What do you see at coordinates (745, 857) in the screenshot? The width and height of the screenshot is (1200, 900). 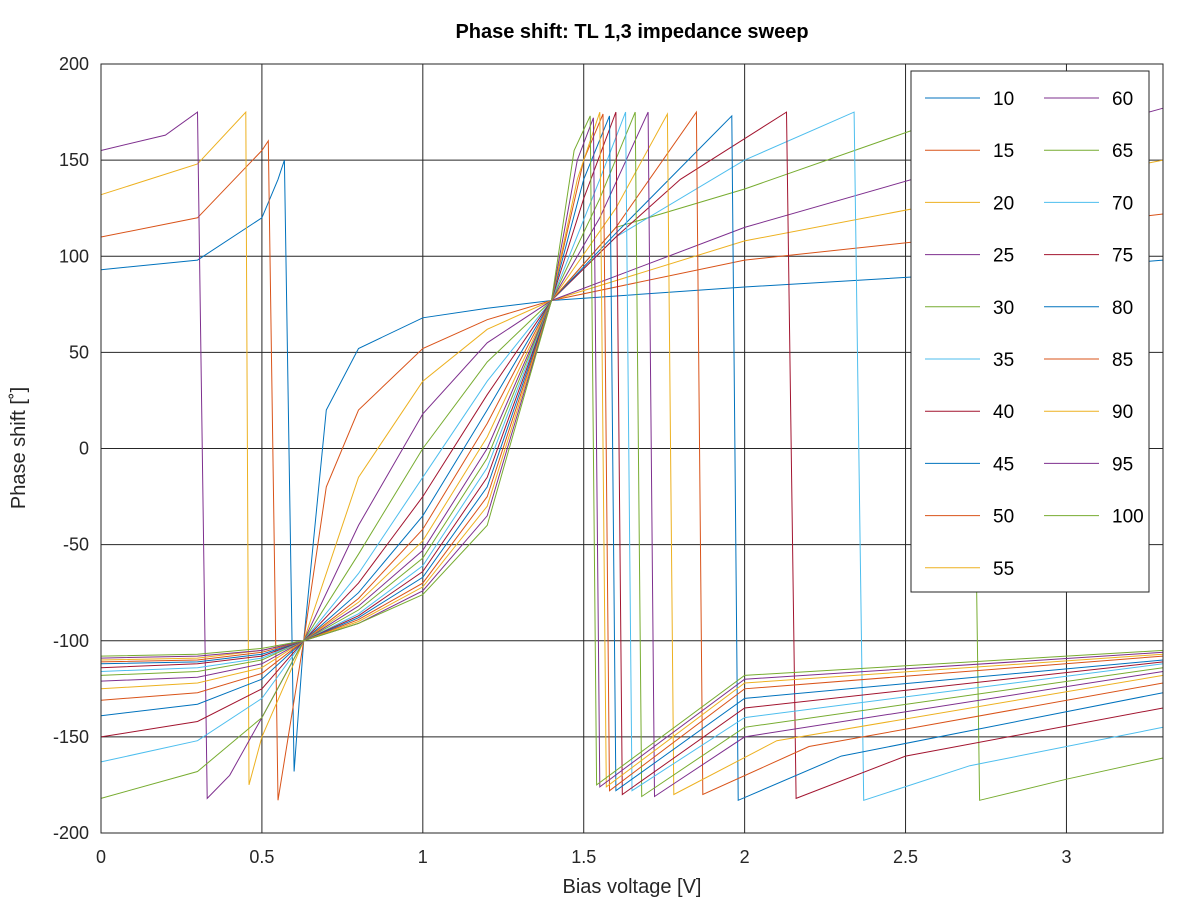 I see `x-tick-label: 2` at bounding box center [745, 857].